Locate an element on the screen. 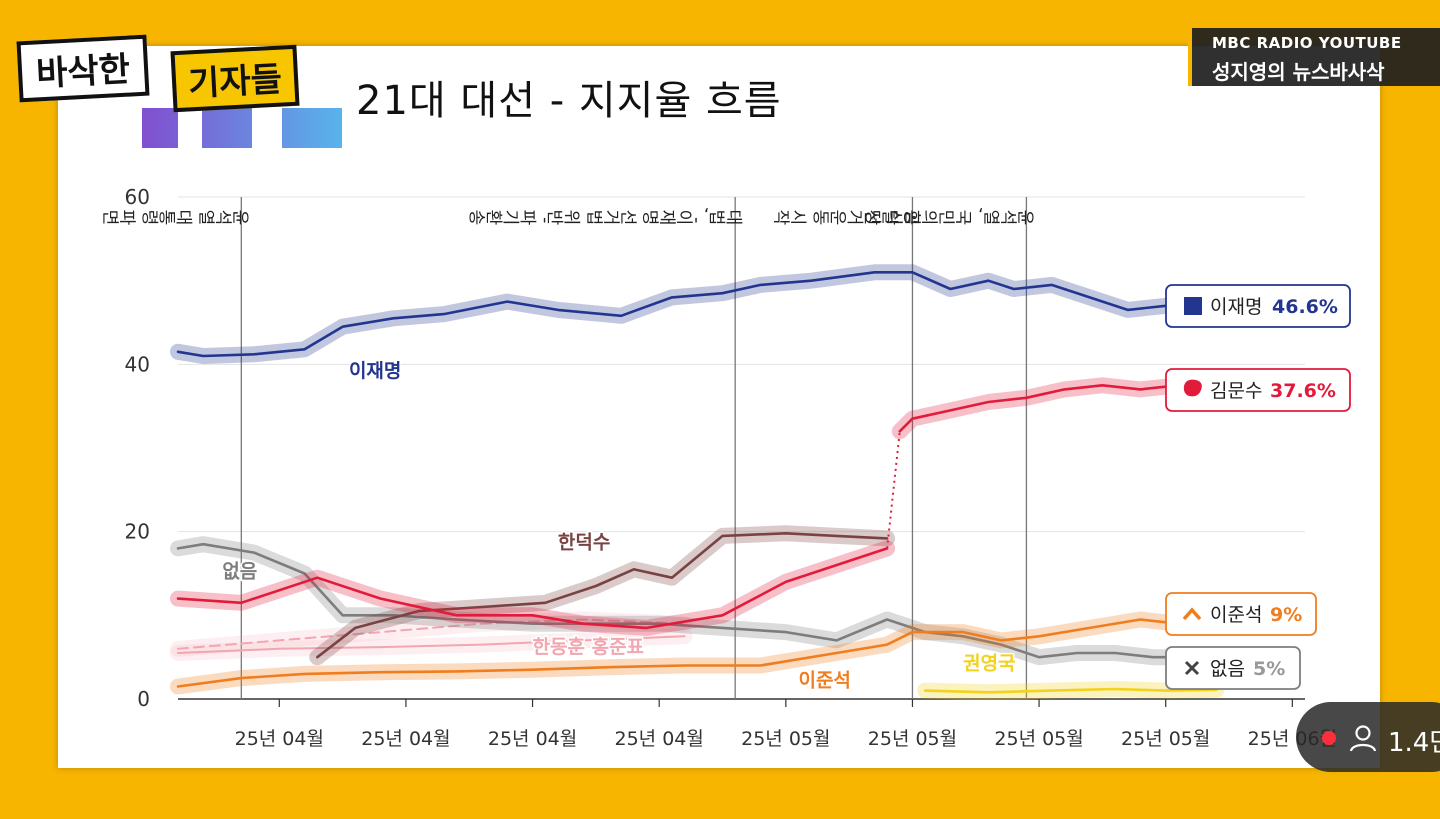 The height and width of the screenshot is (819, 1440). legend-name: 김문수 is located at coordinates (1236, 391).